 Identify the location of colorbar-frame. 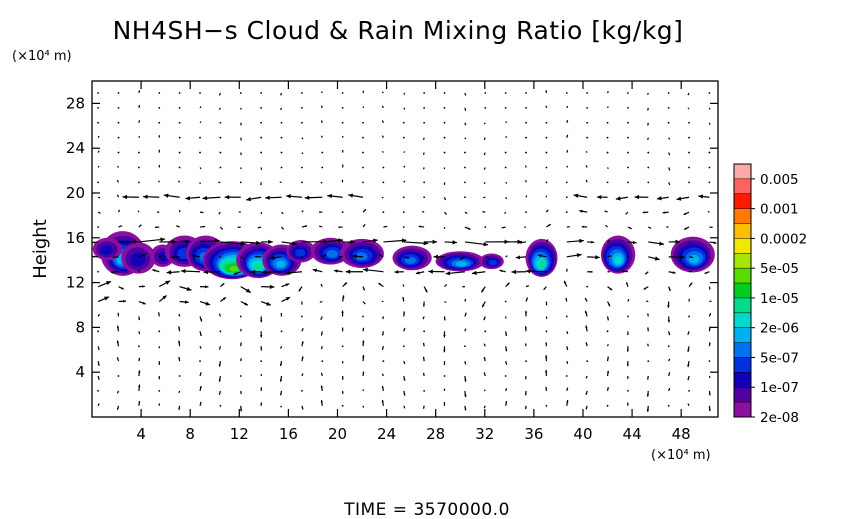
(742, 290).